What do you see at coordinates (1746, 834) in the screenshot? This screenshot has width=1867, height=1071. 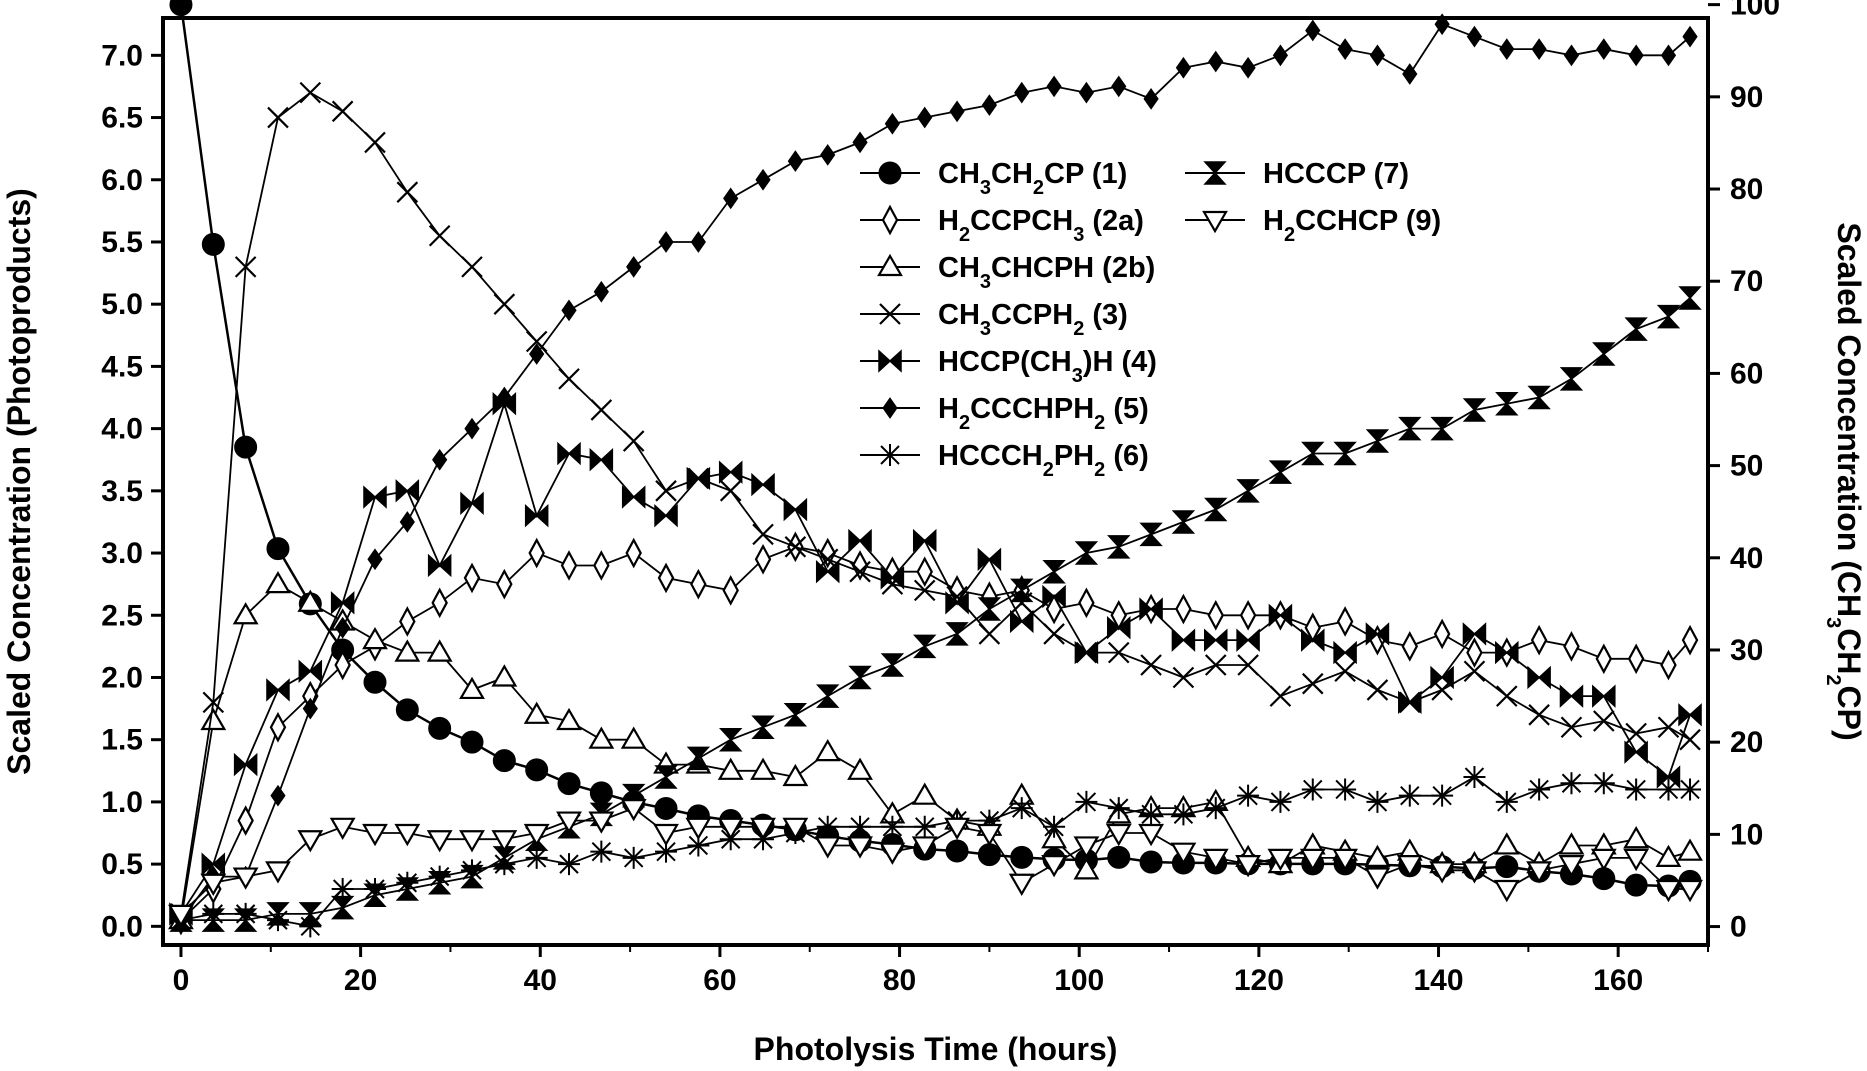 I see `y2-tick-label: 10` at bounding box center [1746, 834].